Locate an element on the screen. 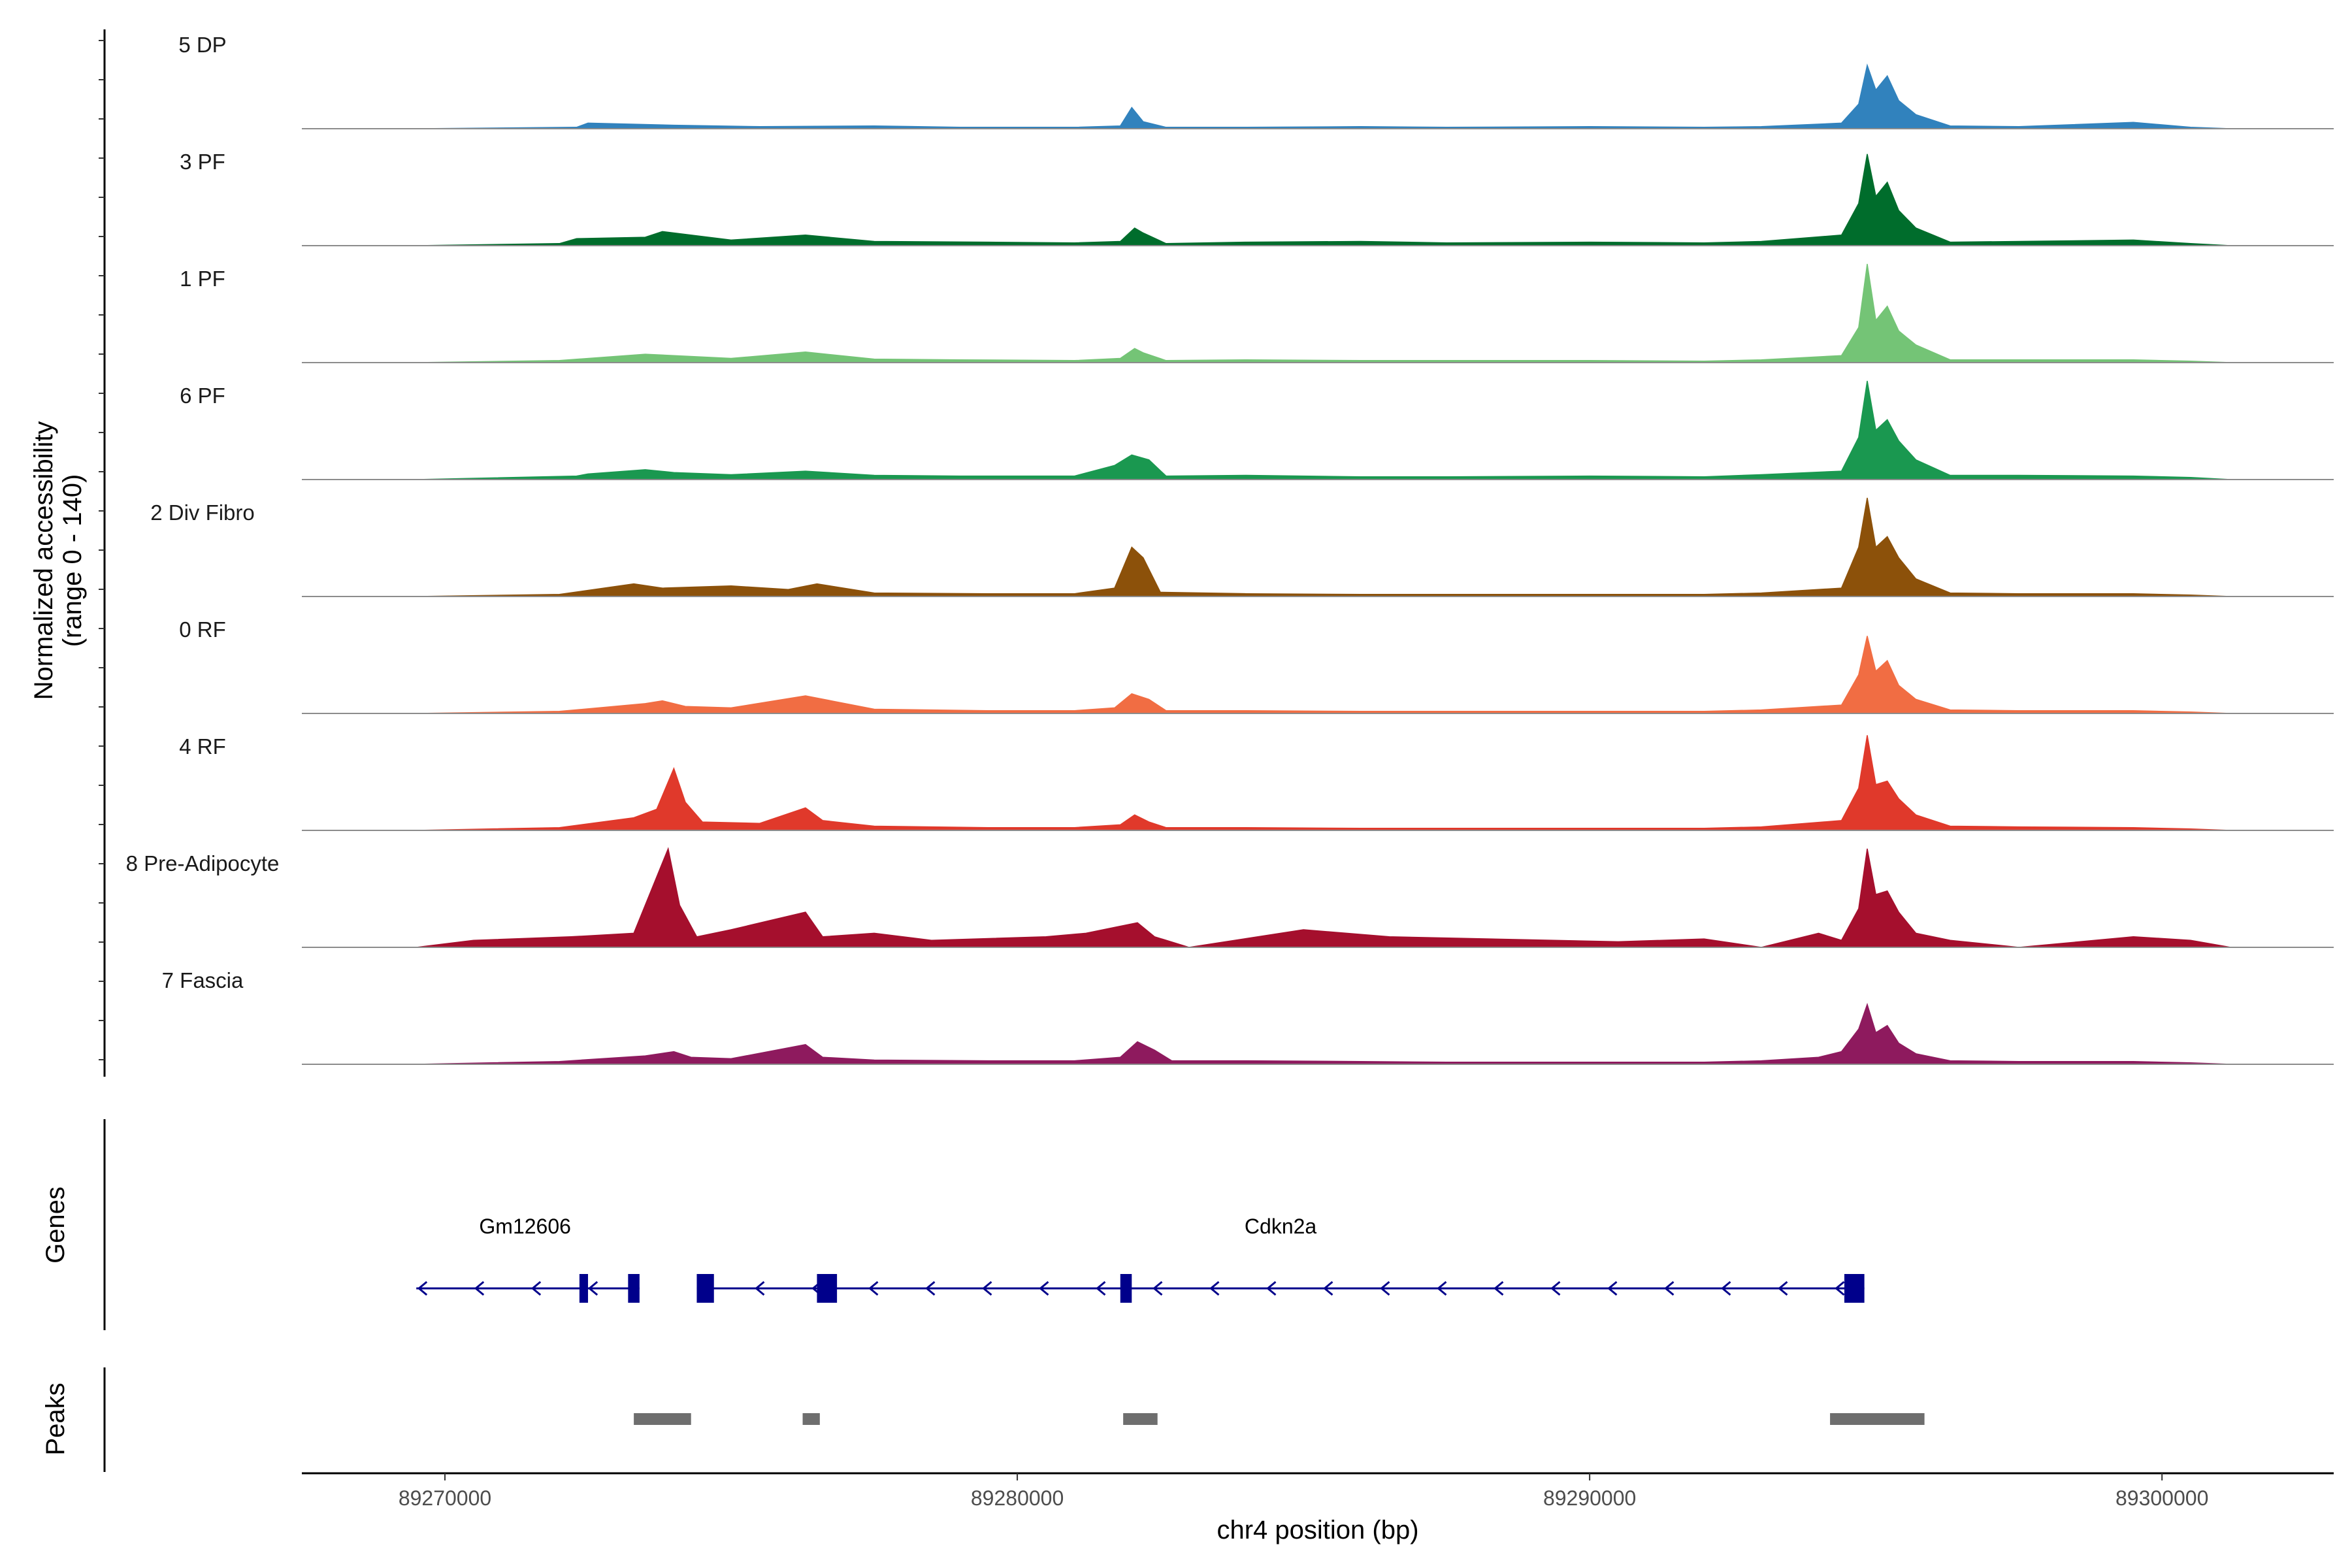  y-axis-range: (range 0 - 140) is located at coordinates (72, 560).